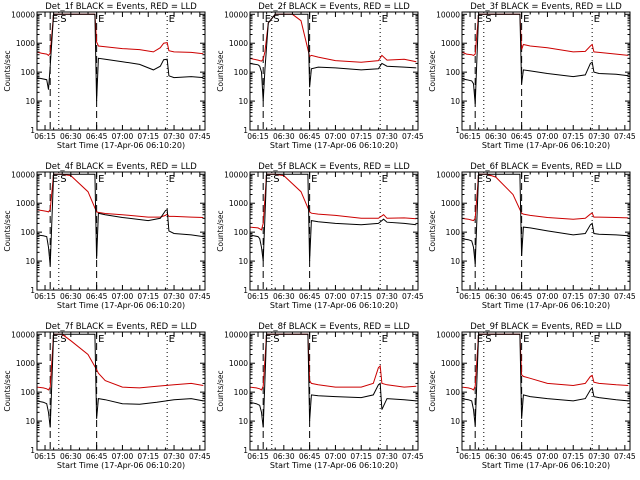 The width and height of the screenshot is (640, 480). I want to click on panel-title: Det_1f BLACK = Events, RED = LLD, so click(121, 7).